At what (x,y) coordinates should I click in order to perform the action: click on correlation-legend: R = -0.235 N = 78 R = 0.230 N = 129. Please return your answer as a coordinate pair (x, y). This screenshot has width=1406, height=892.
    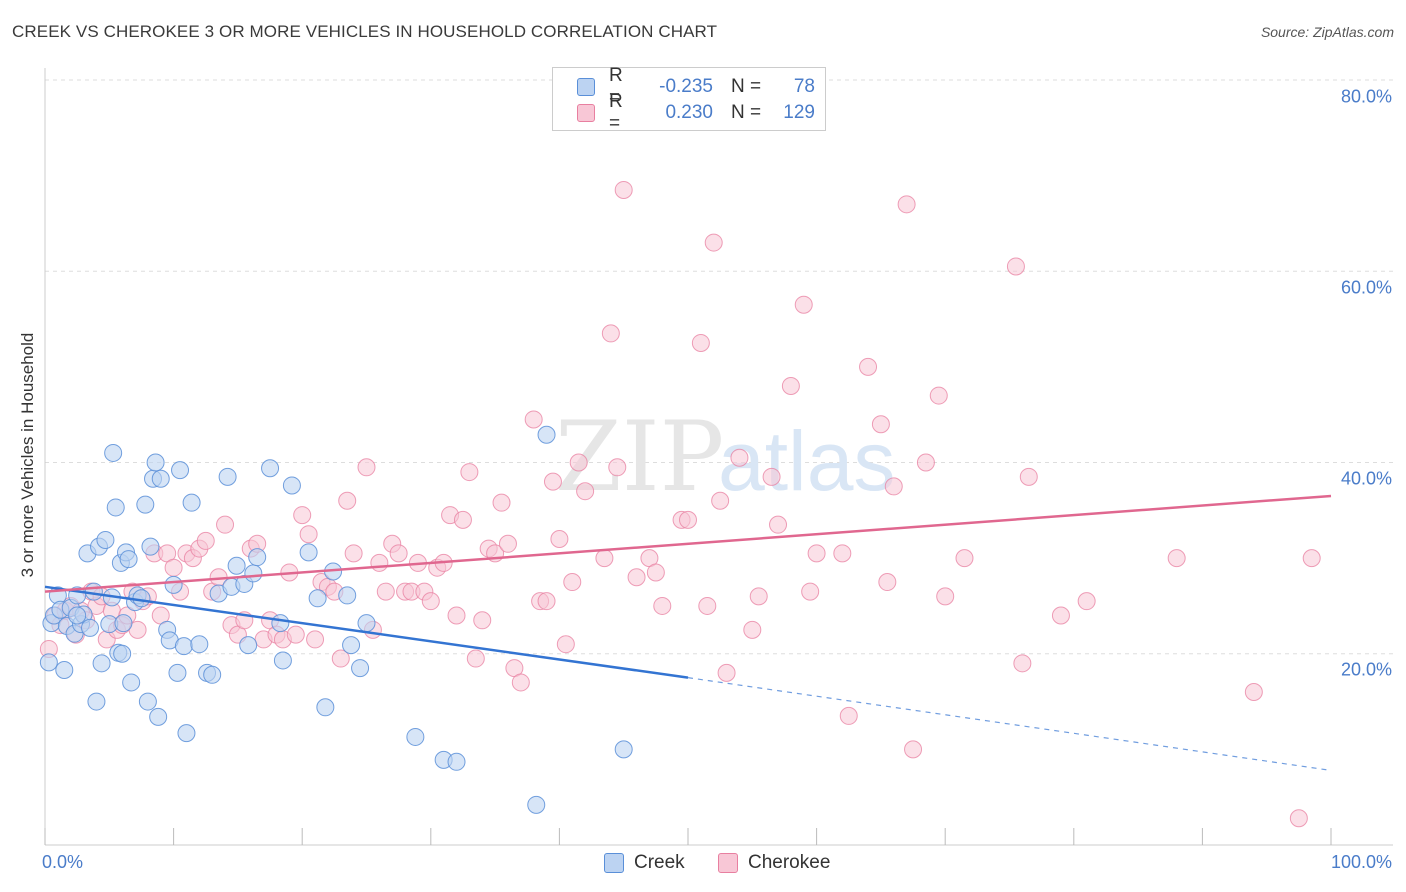
    Looking at the image, I should click on (689, 99).